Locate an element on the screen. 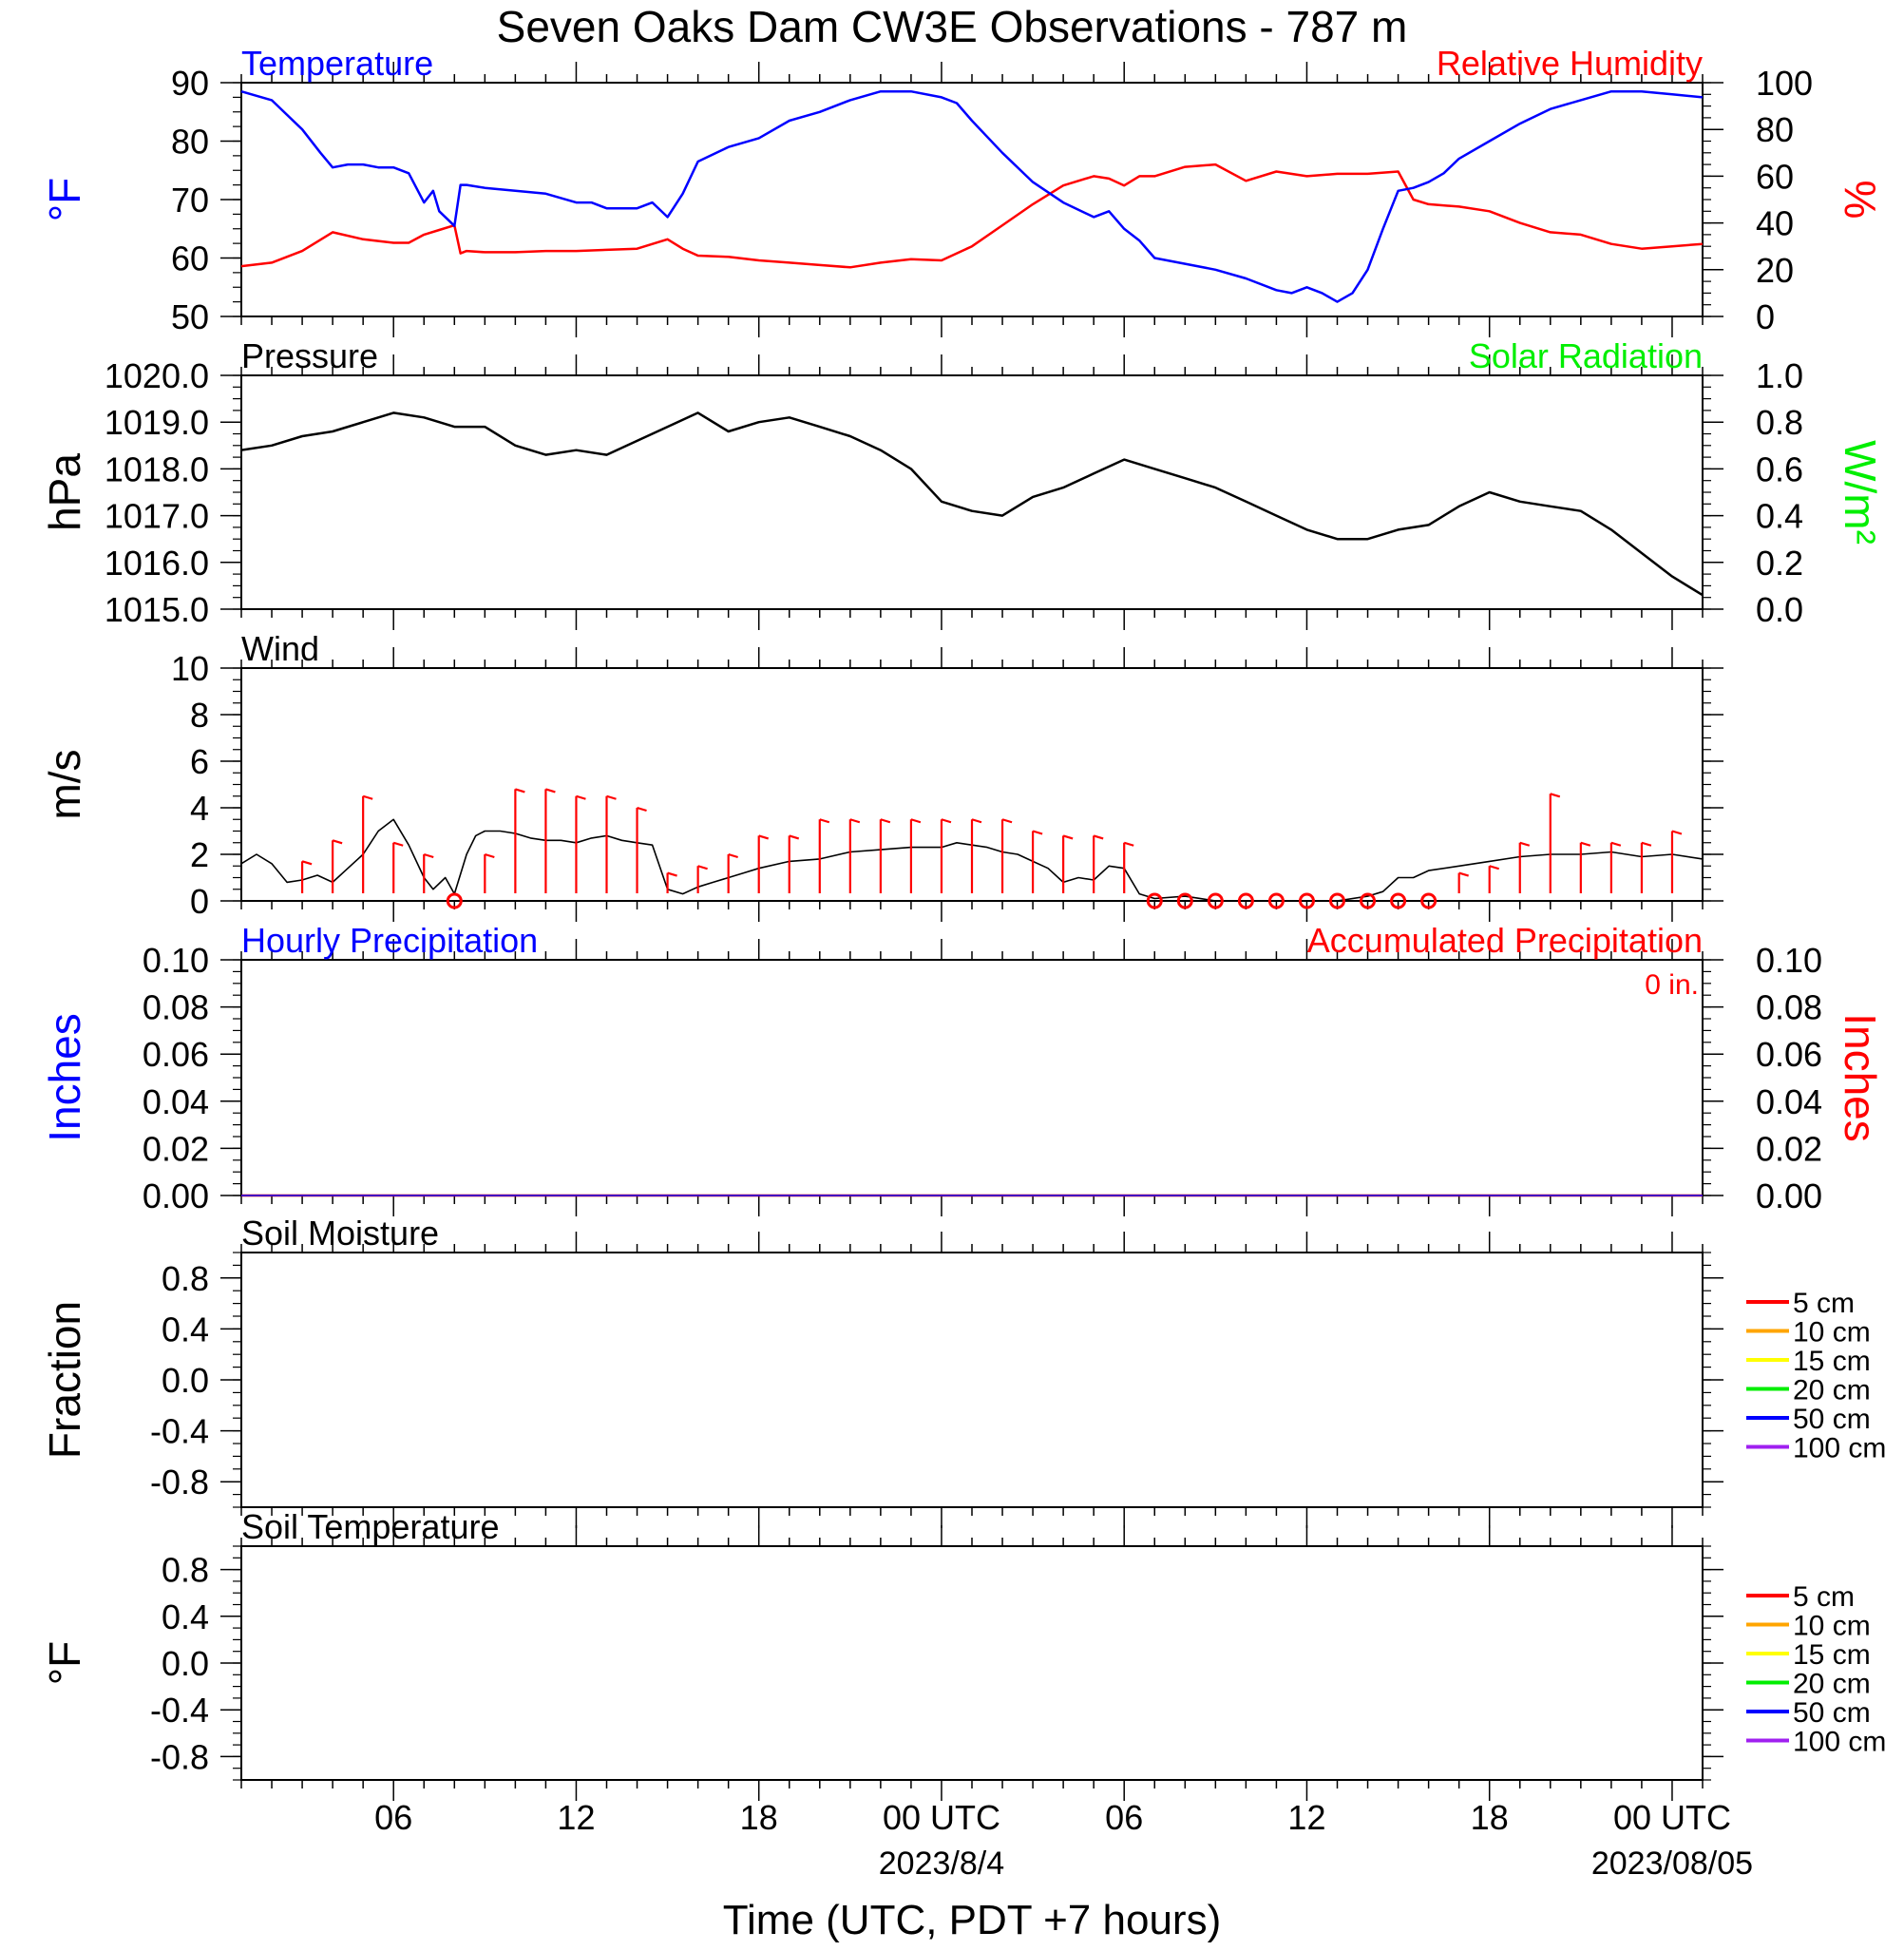 This screenshot has height=1951, width=1904. temp_rh-rtick-label: 0 is located at coordinates (1765, 316).